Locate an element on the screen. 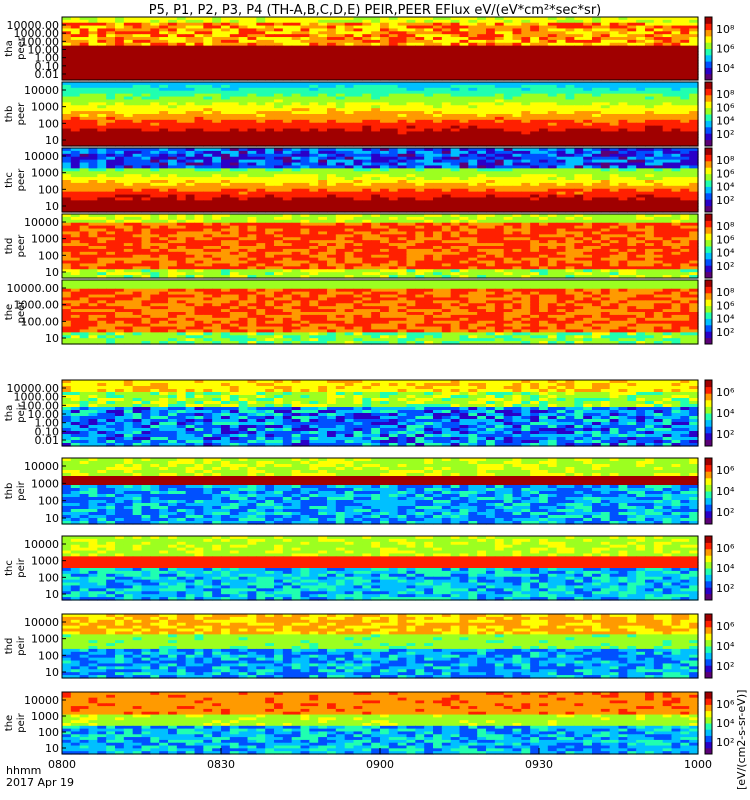 This screenshot has height=800, width=750. colorbar-tick-label: 10⁶ is located at coordinates (725, 173).